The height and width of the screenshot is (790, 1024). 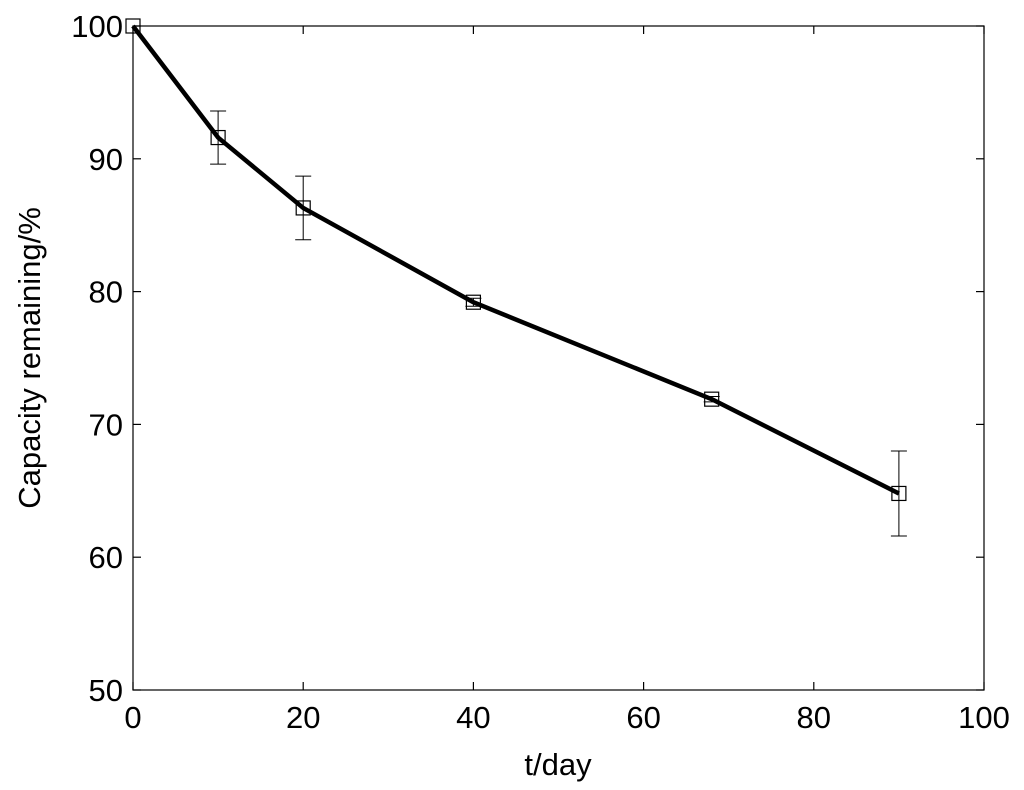 I want to click on y-tick-label: 60, so click(x=106, y=557).